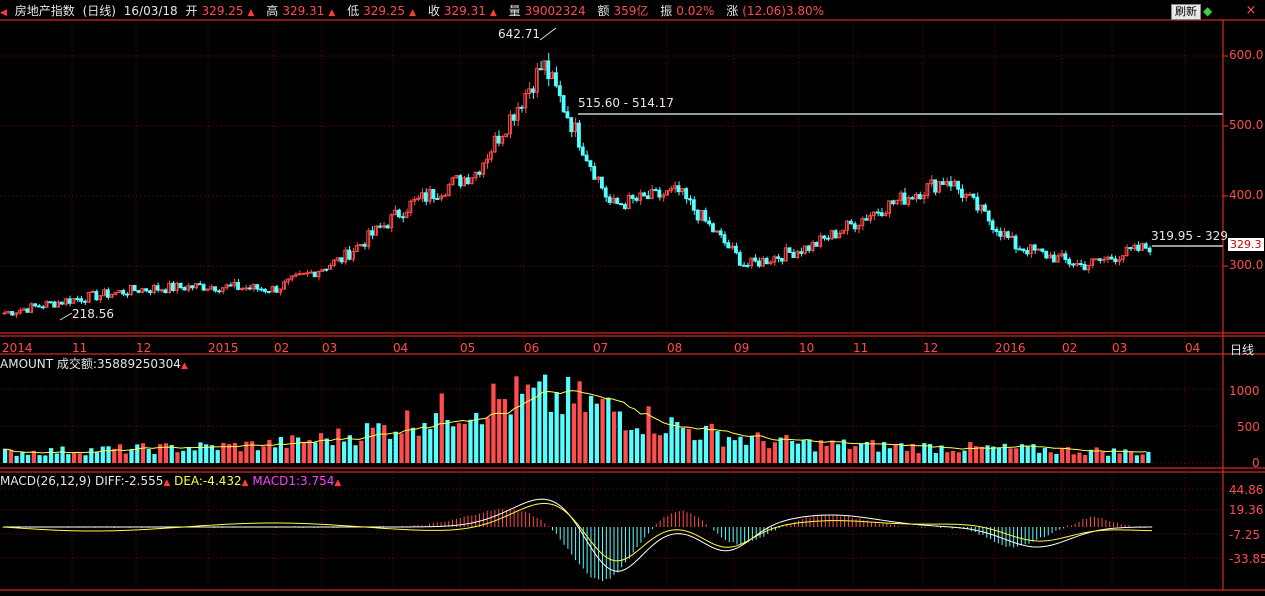  Describe the element at coordinates (1251, 10) in the screenshot. I see `close-button: ×` at that location.